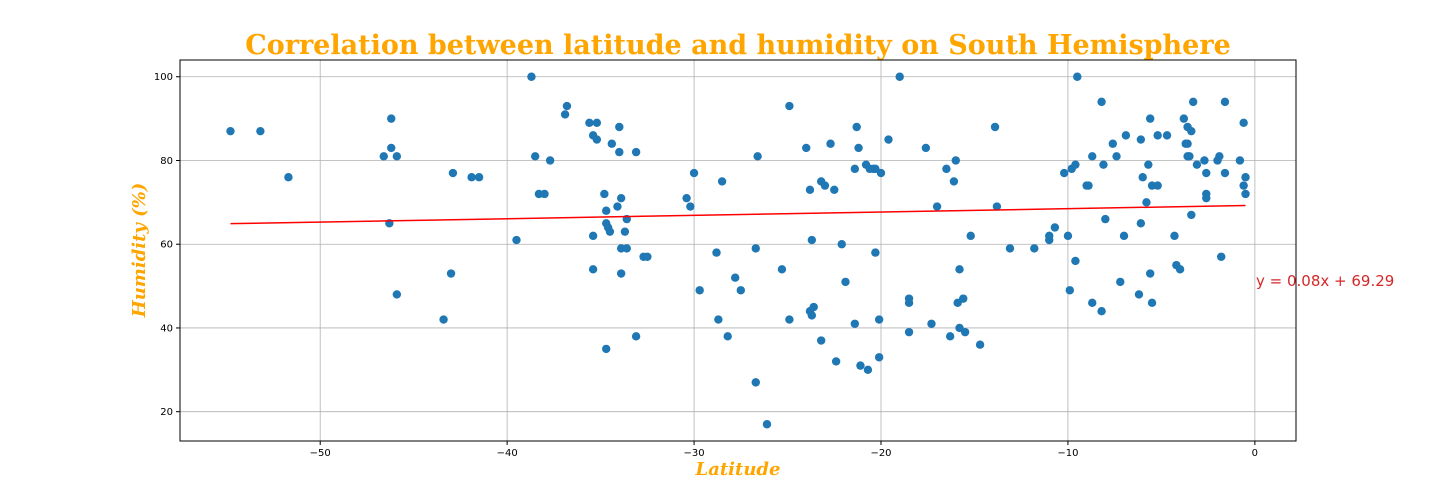  I want to click on y-axis-label: Humidity (%), so click(139, 251).